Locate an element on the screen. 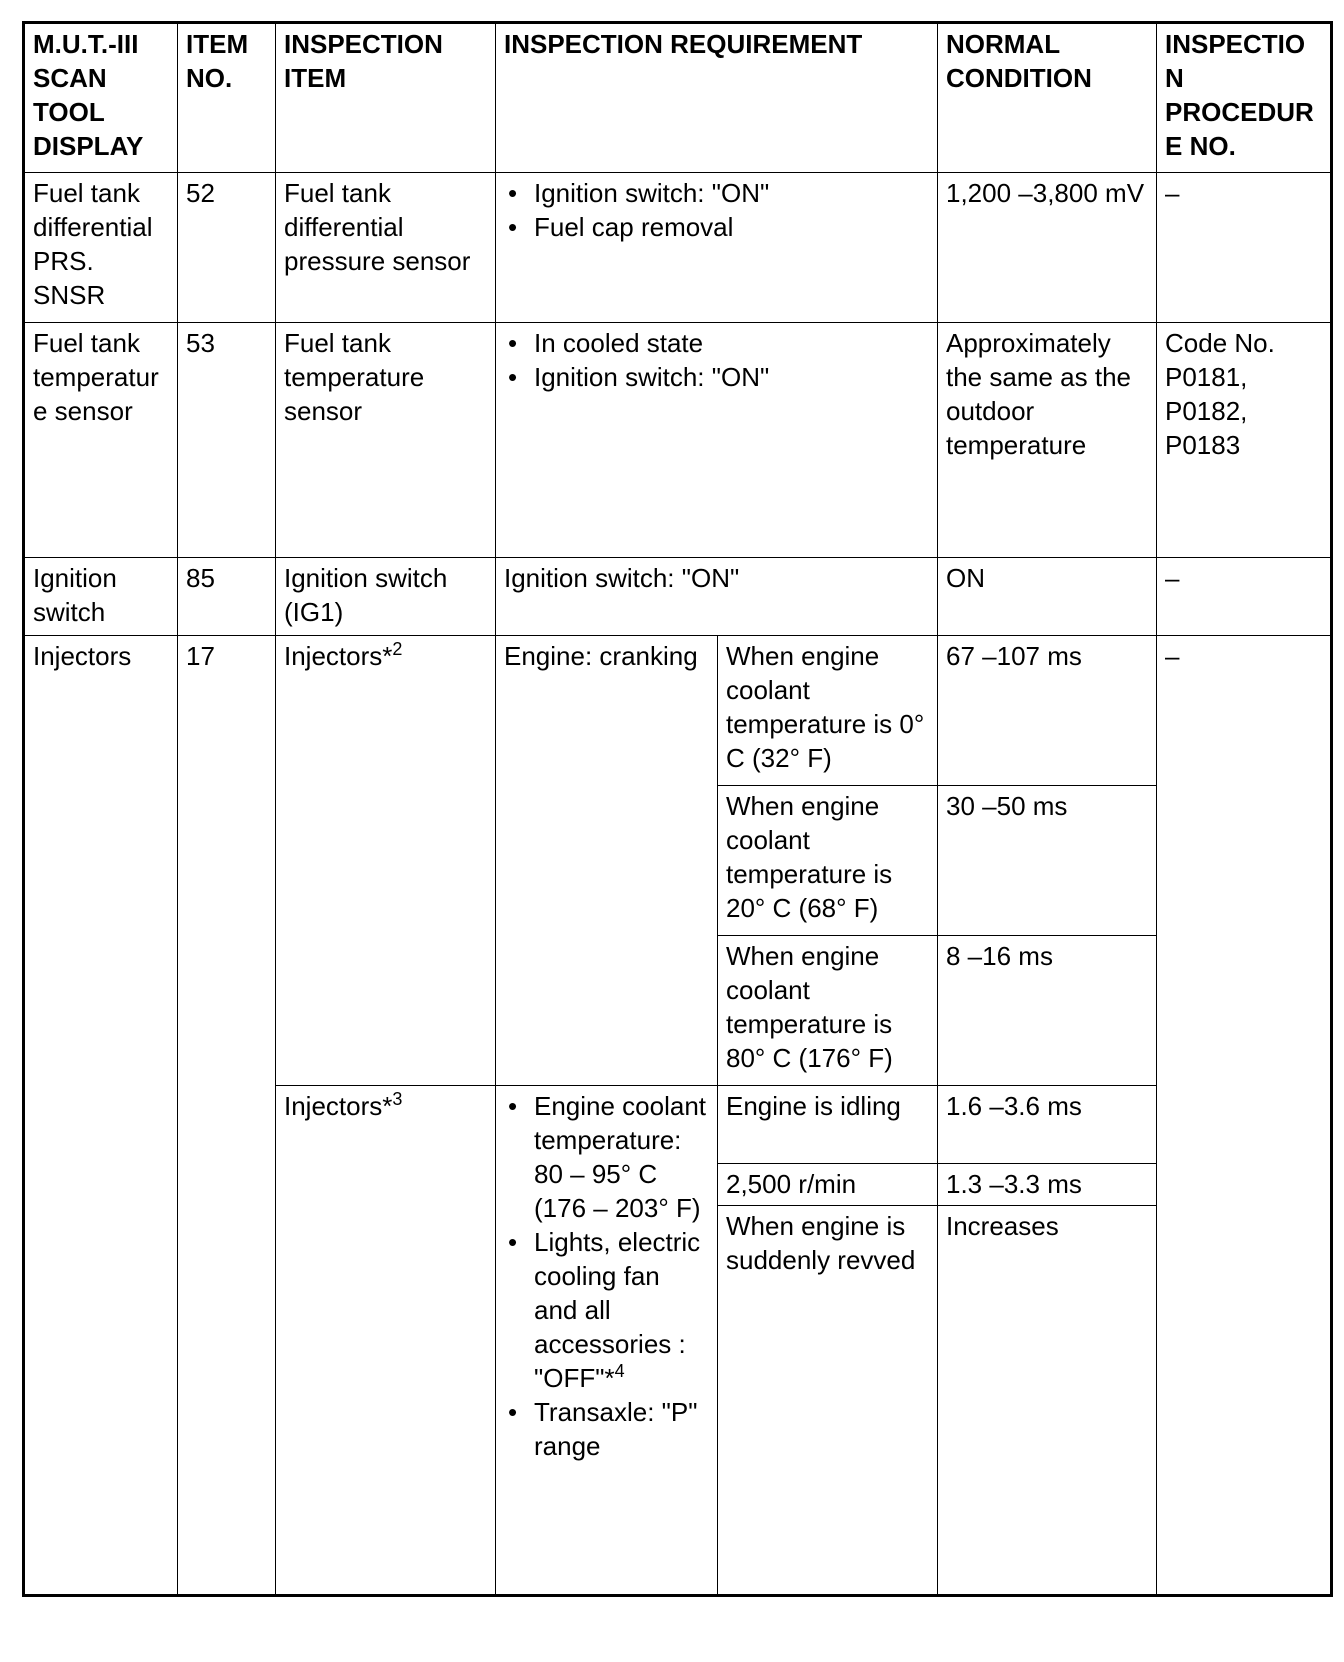 This screenshot has height=1662, width=1344. cell-item-no: 53 is located at coordinates (226, 440).